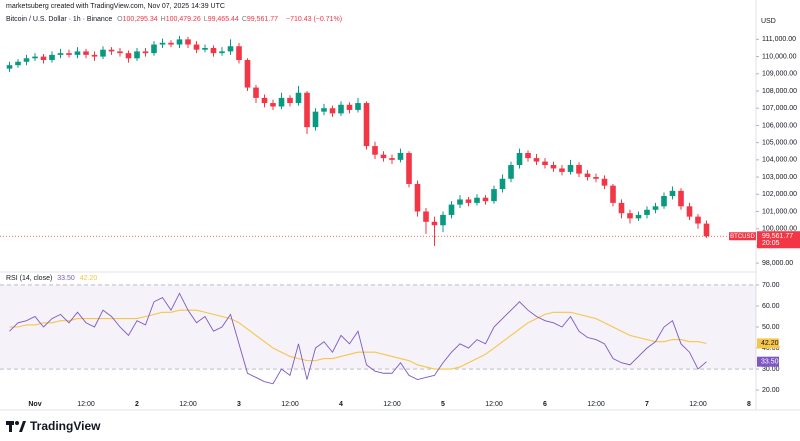 Image resolution: width=800 pixels, height=441 pixels. I want to click on y-tick-label: 109,000.00, so click(779, 74).